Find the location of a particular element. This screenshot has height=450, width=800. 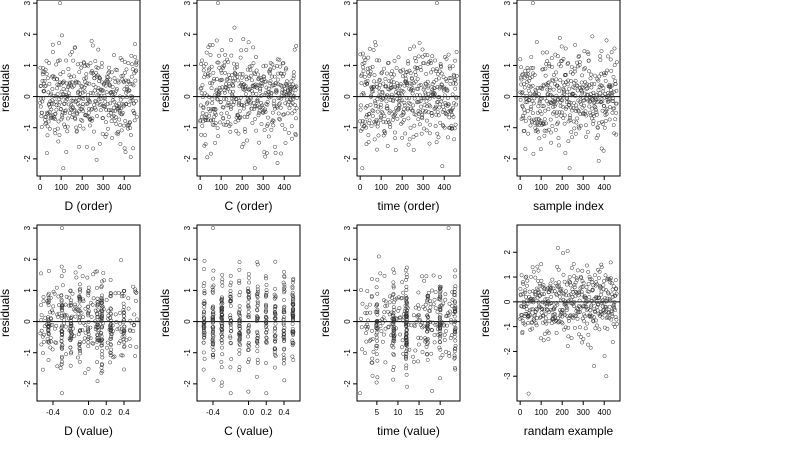

y-axis-label: residuals is located at coordinates (6, 313).